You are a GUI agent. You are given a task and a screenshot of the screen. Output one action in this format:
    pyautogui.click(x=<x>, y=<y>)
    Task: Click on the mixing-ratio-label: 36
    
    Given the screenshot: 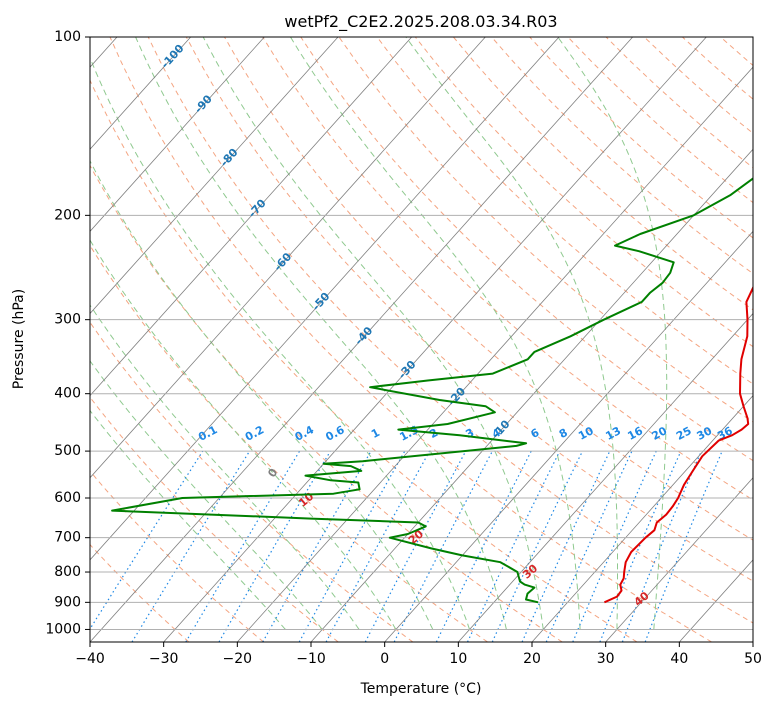 What is the action you would take?
    pyautogui.click(x=725, y=433)
    